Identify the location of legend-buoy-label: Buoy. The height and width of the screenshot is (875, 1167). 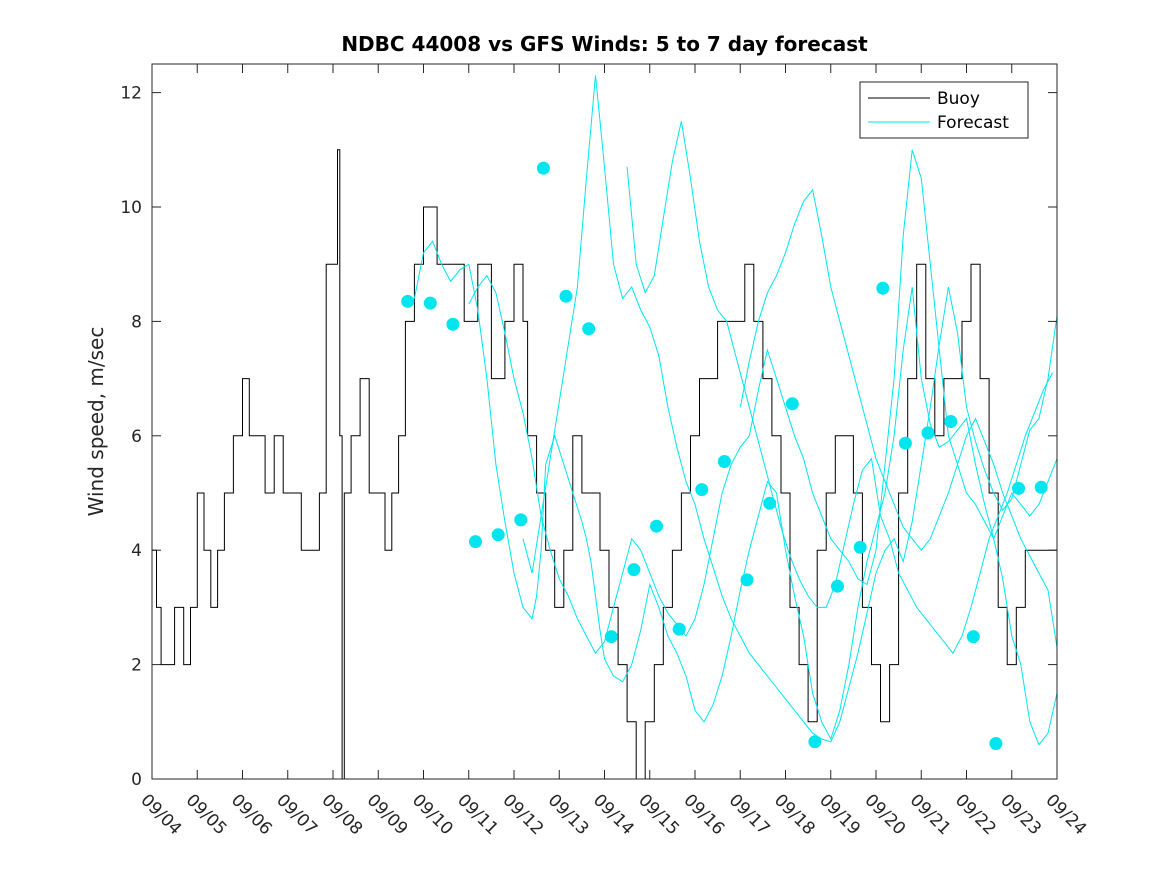
(958, 99).